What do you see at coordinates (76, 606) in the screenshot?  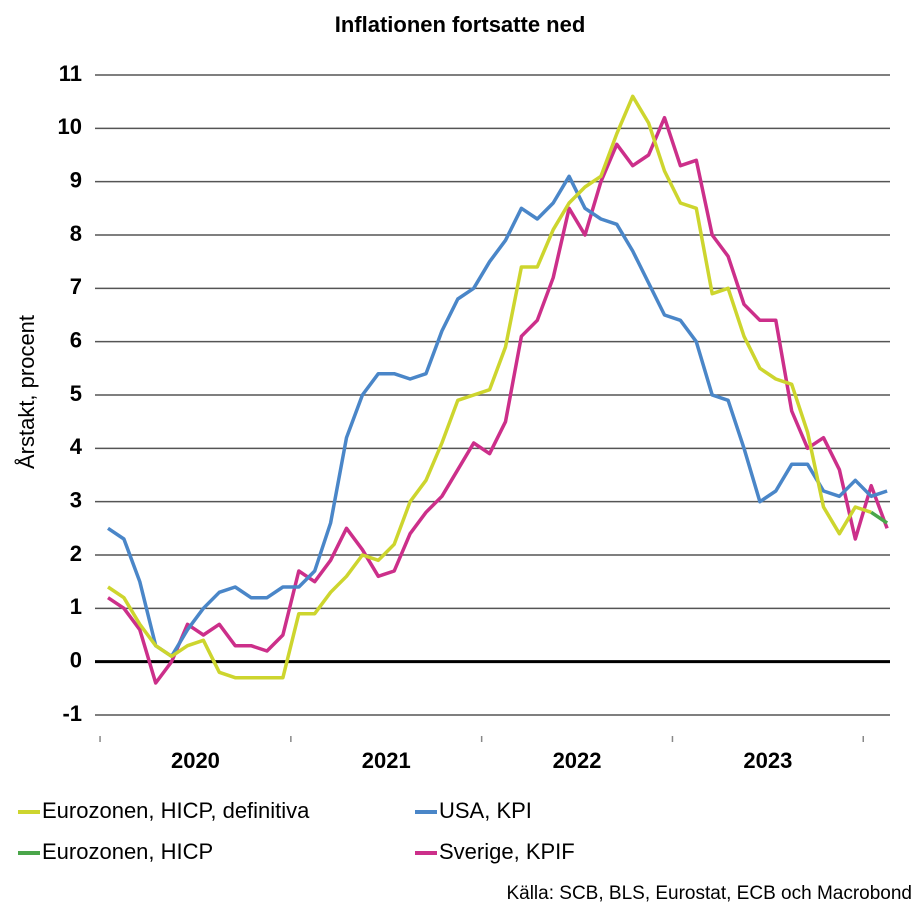 I see `y-tick-label: 1` at bounding box center [76, 606].